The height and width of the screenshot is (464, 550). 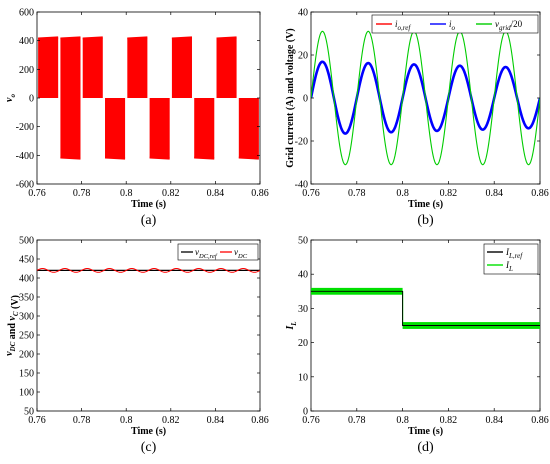 I want to click on y-axis-label: vo, so click(x=10, y=98).